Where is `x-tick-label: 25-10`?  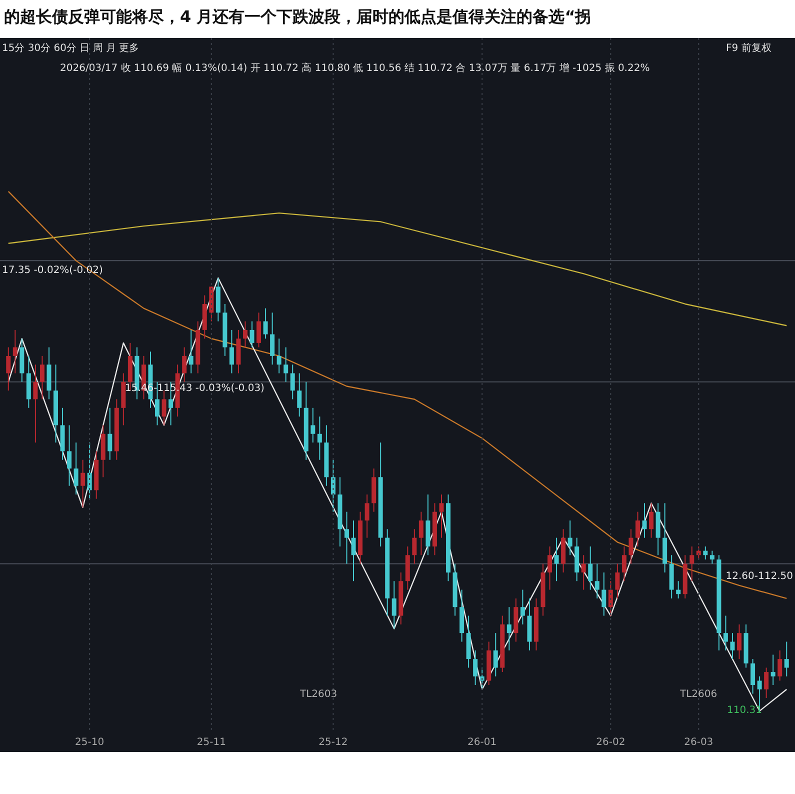
x-tick-label: 25-10 is located at coordinates (89, 742).